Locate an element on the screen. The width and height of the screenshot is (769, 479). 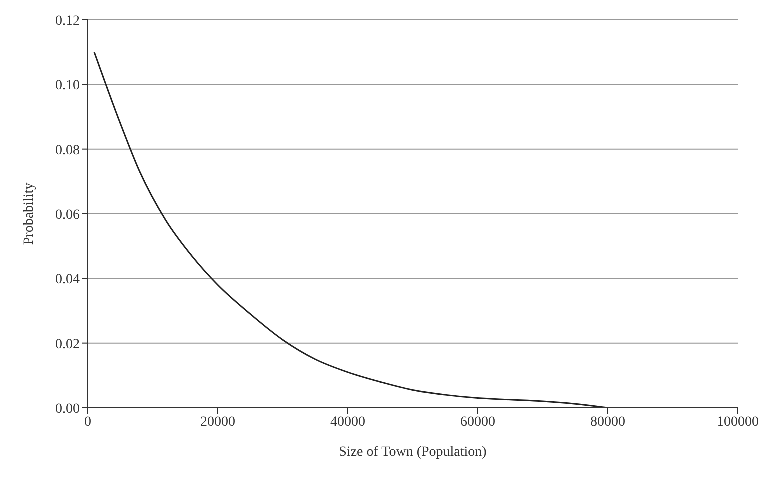
y-axis-title: Probability is located at coordinates (29, 214).